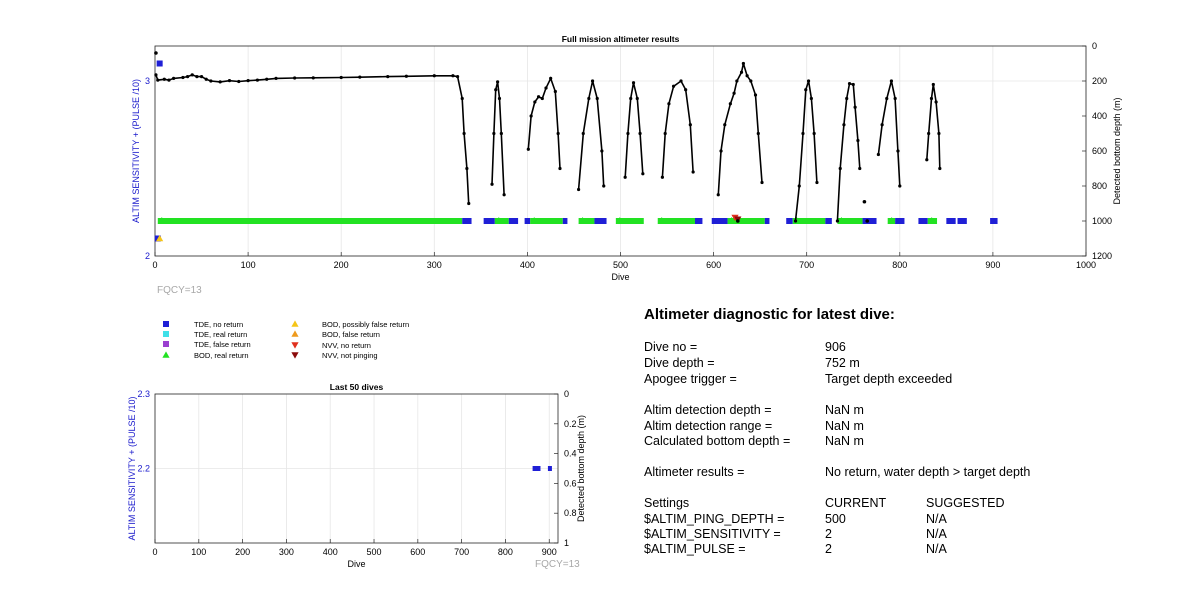 This screenshot has height=611, width=1200. What do you see at coordinates (844, 426) in the screenshot?
I see `detection-range-value: NaN m` at bounding box center [844, 426].